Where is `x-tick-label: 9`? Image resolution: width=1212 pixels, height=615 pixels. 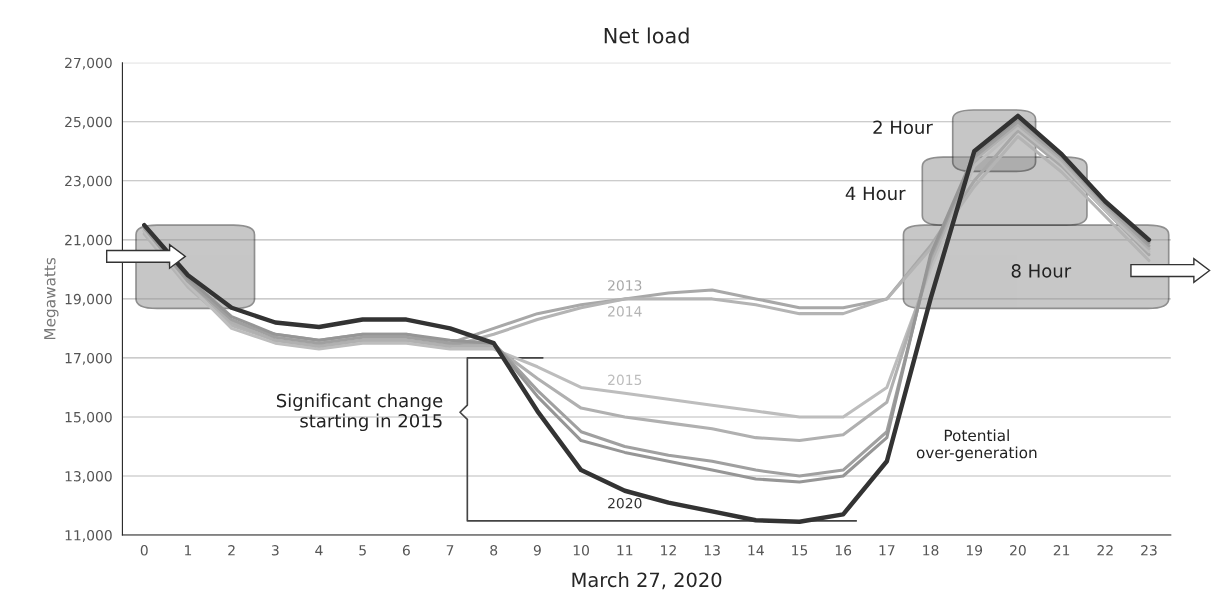 x-tick-label: 9 is located at coordinates (537, 550).